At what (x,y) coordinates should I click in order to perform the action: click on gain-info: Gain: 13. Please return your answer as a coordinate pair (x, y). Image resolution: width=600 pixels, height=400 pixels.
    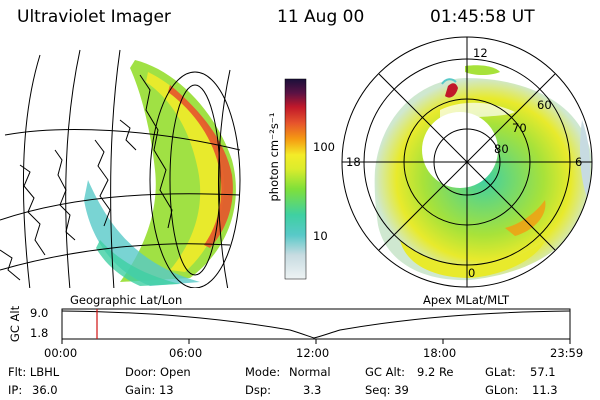
    Looking at the image, I should click on (149, 390).